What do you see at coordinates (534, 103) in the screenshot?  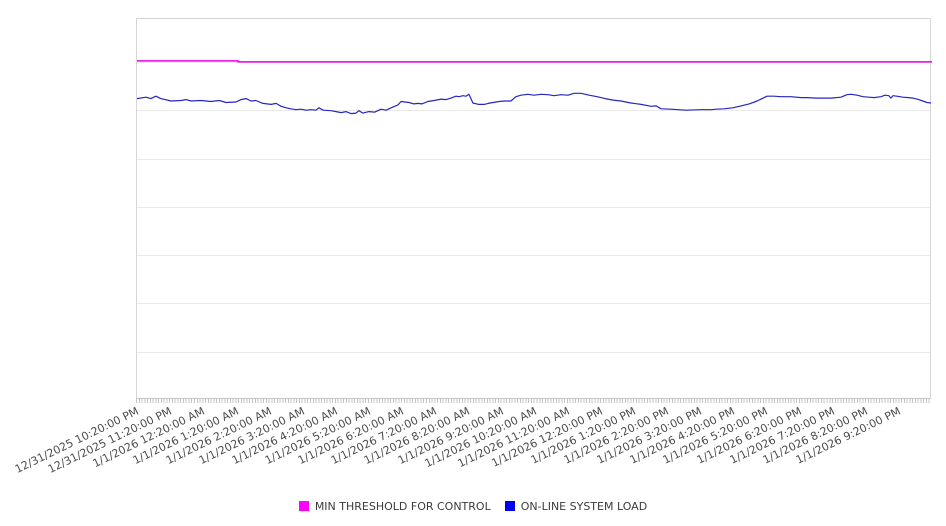 I see `load-line-series` at bounding box center [534, 103].